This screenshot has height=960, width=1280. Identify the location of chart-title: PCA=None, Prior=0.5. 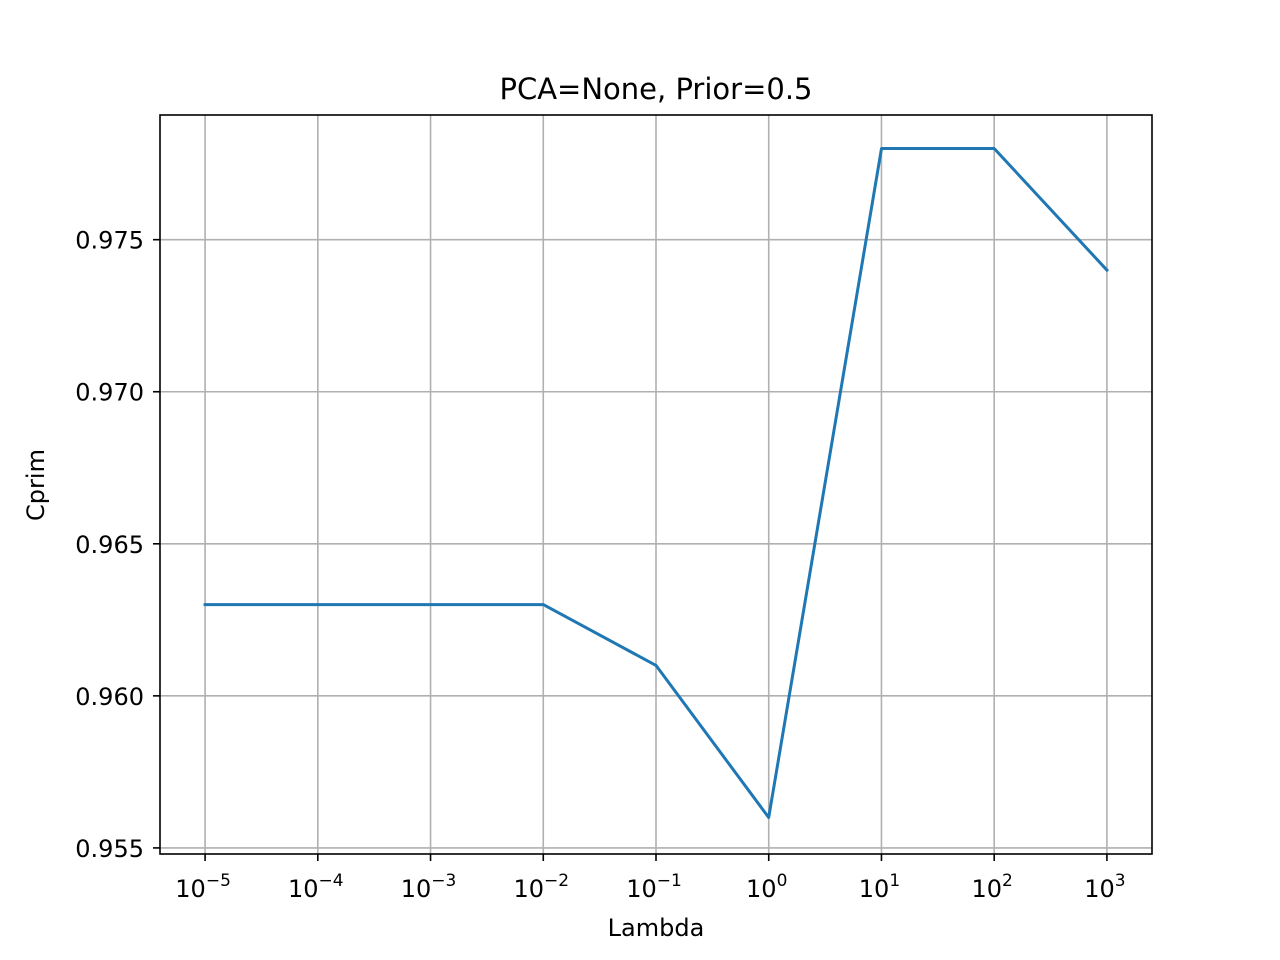
(655, 89).